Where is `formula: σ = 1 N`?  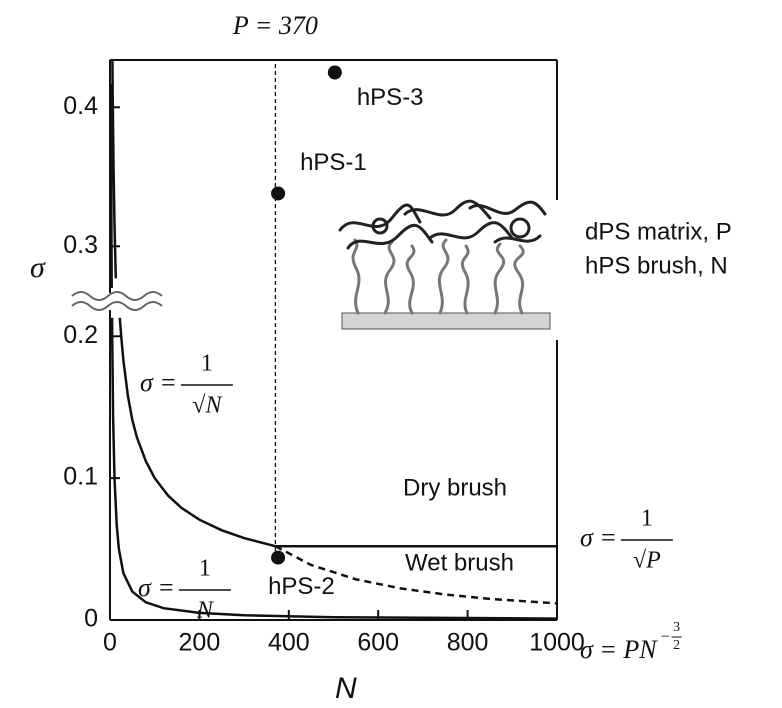 formula: σ = 1 N is located at coordinates (184, 590).